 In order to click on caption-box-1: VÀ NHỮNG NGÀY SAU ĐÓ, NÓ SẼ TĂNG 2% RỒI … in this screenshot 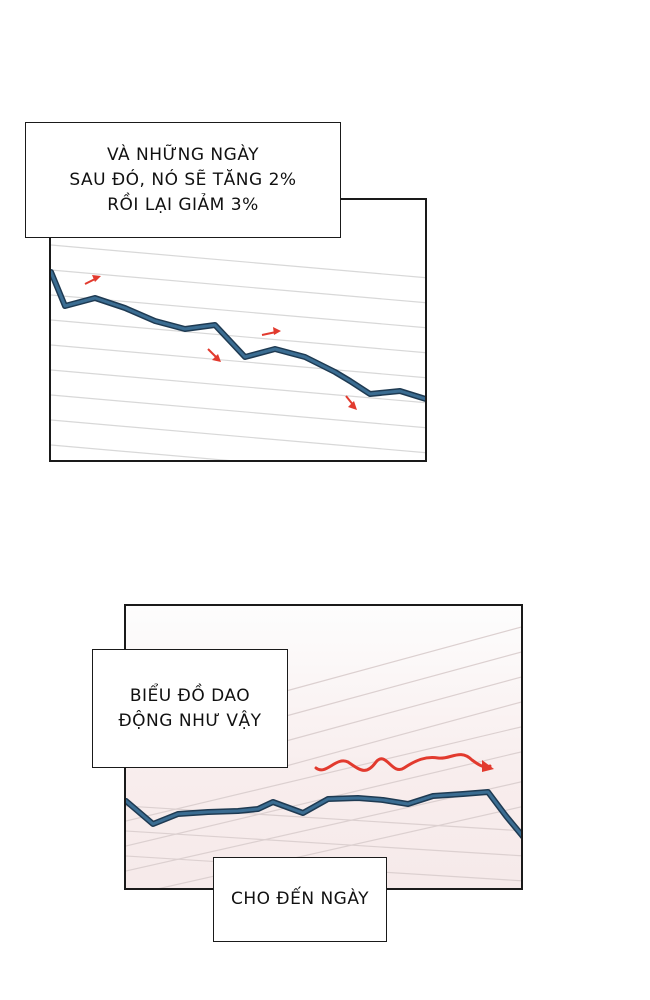, I will do `click(183, 180)`.